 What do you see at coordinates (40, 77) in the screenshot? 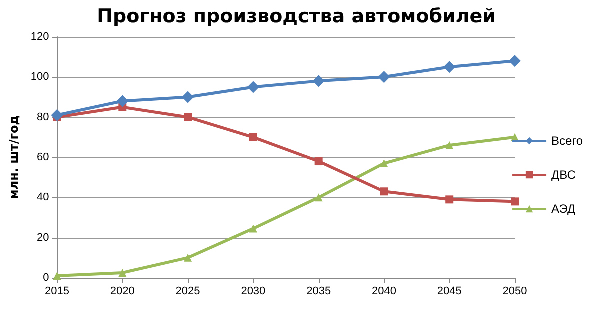
I see `y-tick-label: 100` at bounding box center [40, 77].